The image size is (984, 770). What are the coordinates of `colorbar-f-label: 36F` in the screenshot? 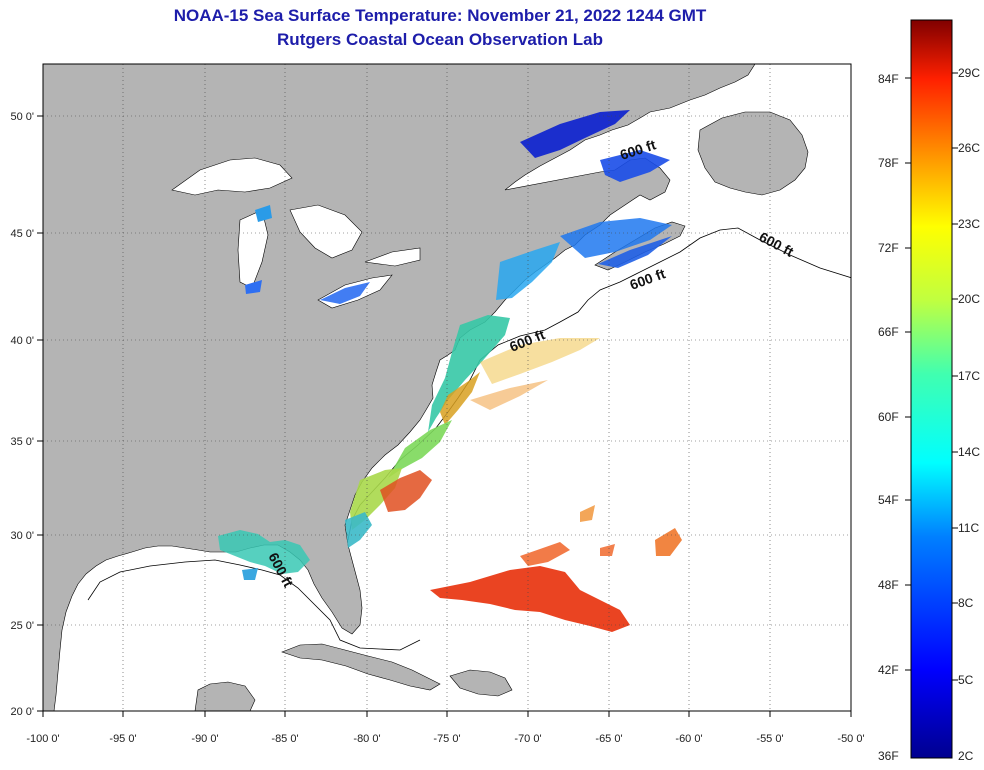 It's located at (888, 756).